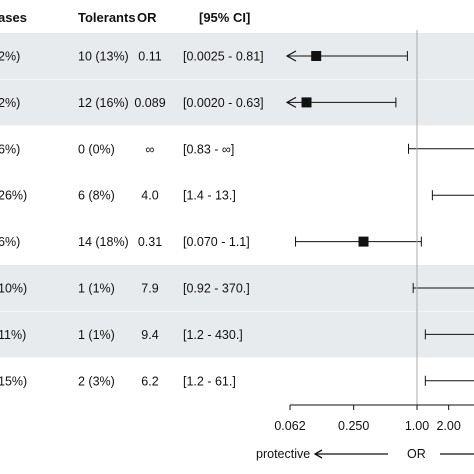 The width and height of the screenshot is (474, 474). What do you see at coordinates (223, 57) in the screenshot?
I see `ci-cell: [0.0025 - 0.81]` at bounding box center [223, 57].